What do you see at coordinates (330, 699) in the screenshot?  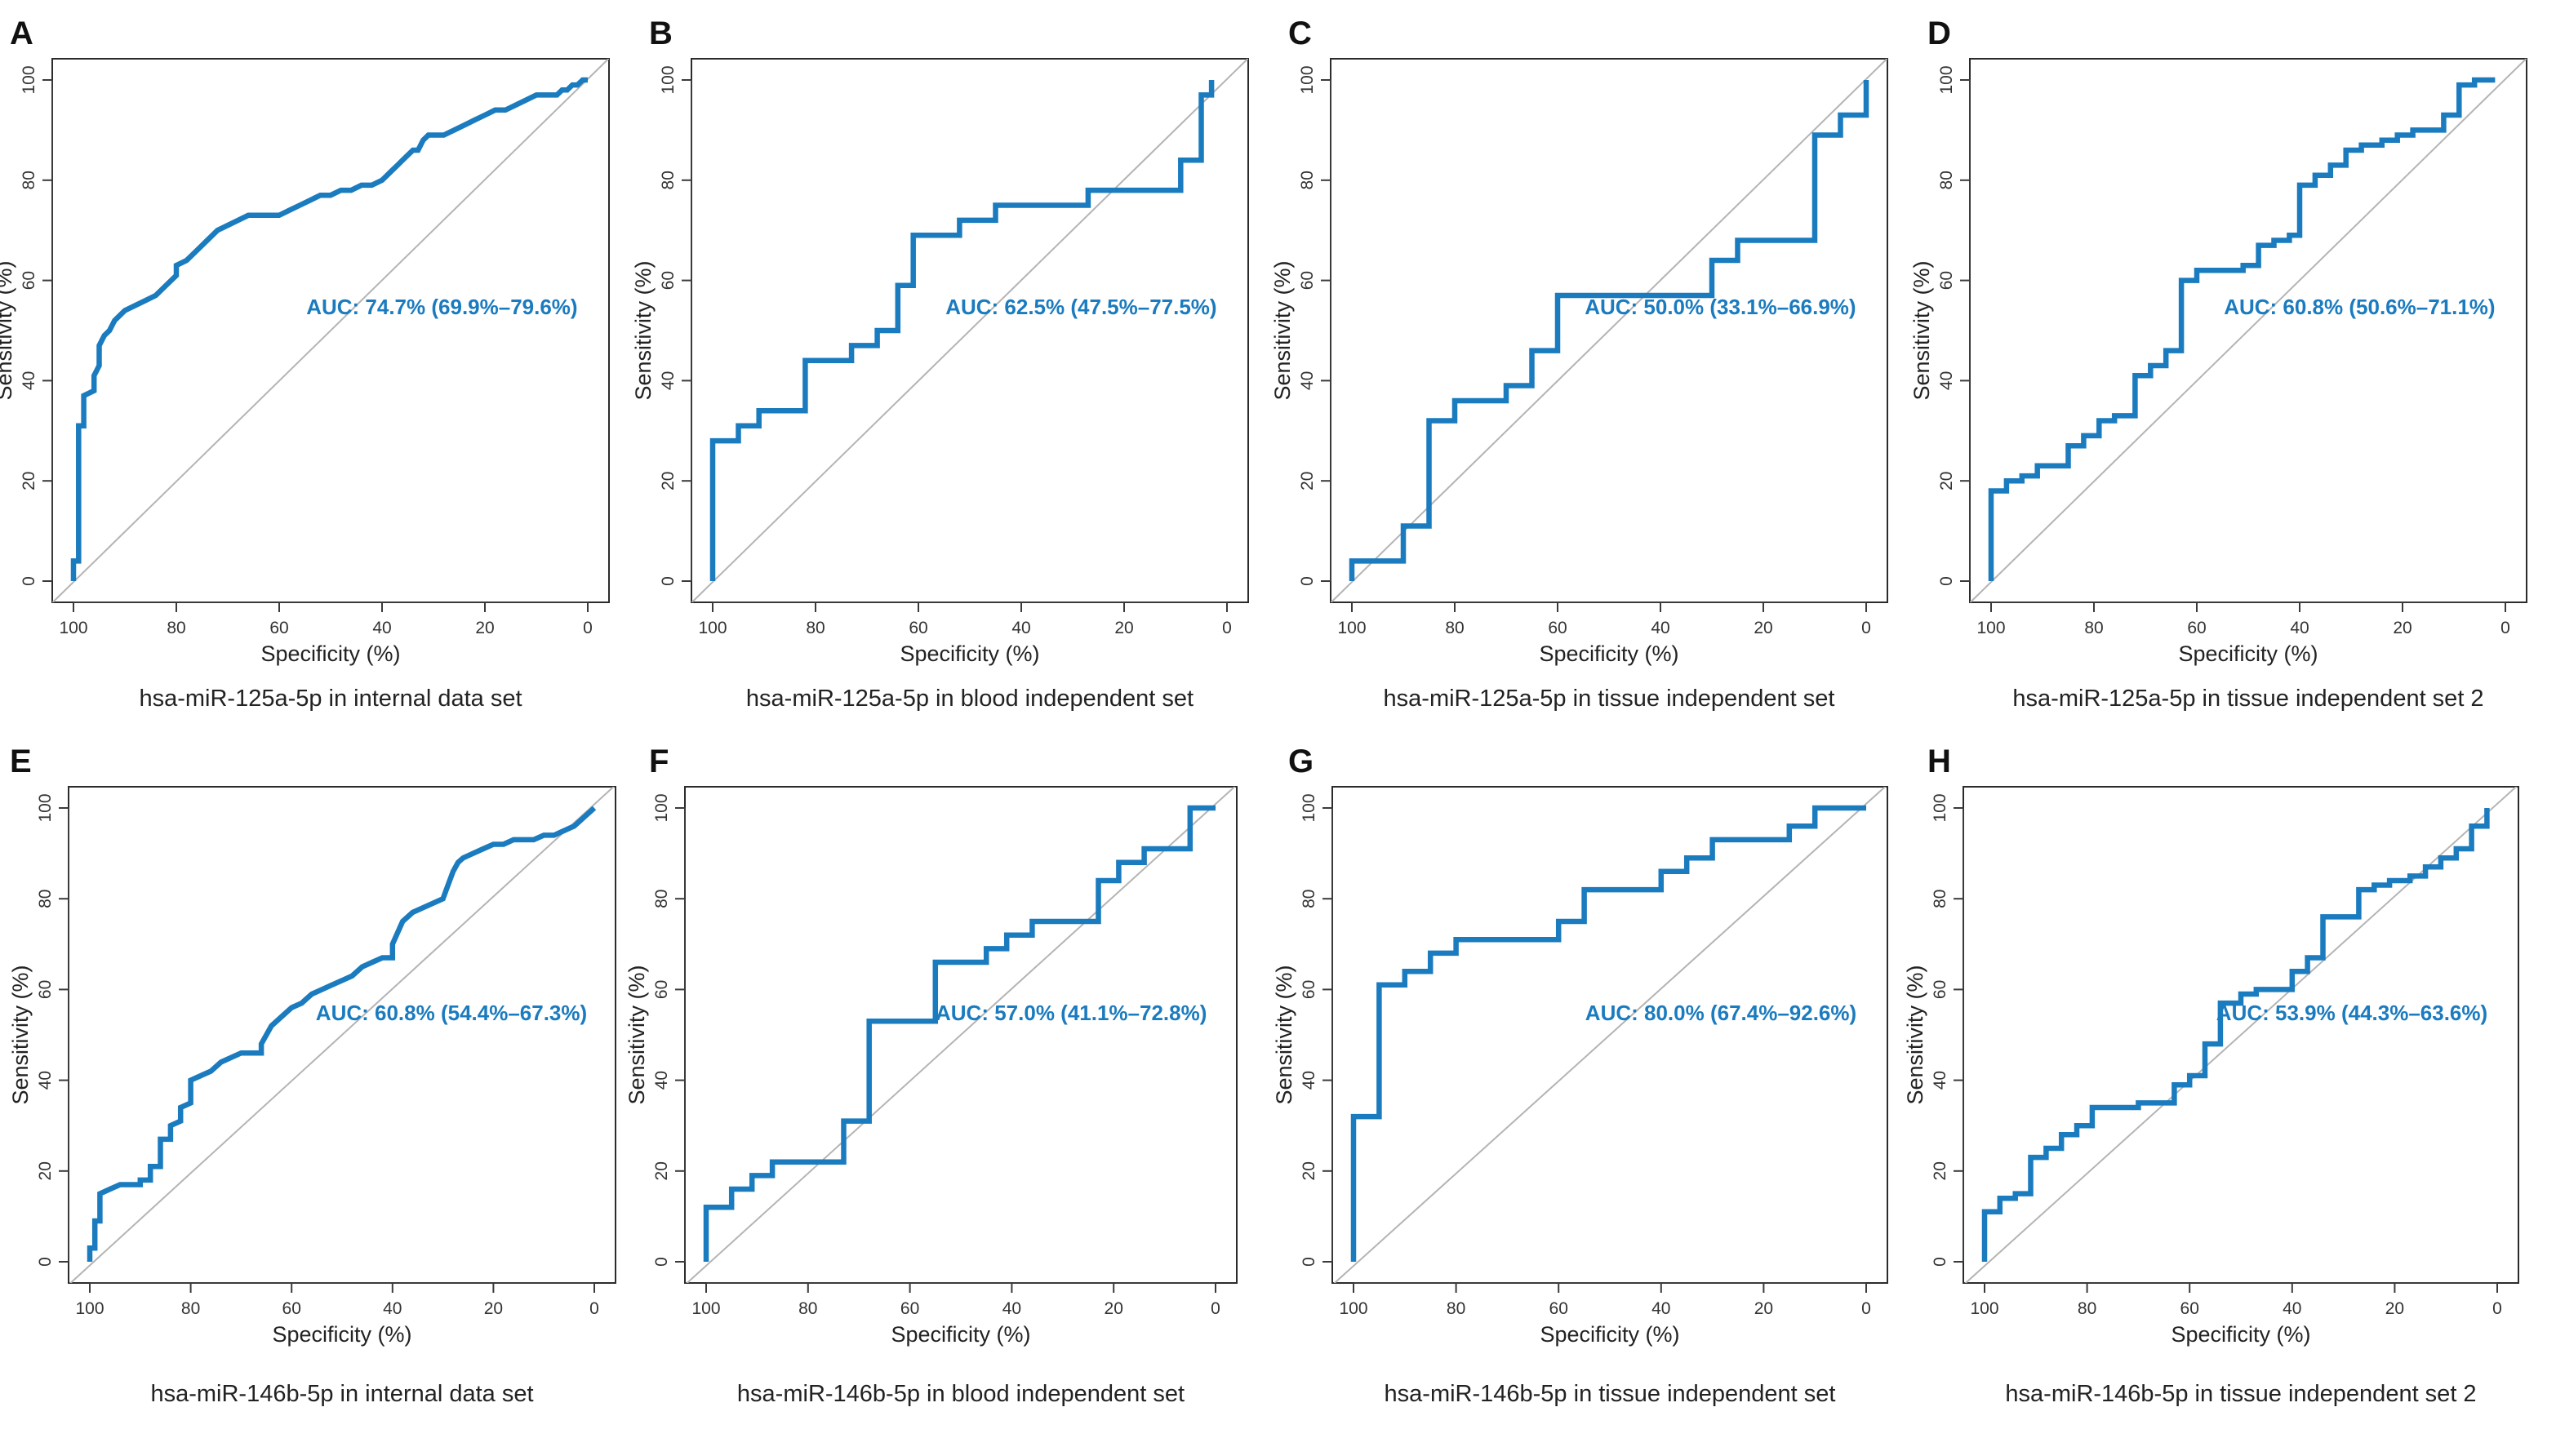 I see `panel-caption: hsa-miR-125a-5p in internal data set` at bounding box center [330, 699].